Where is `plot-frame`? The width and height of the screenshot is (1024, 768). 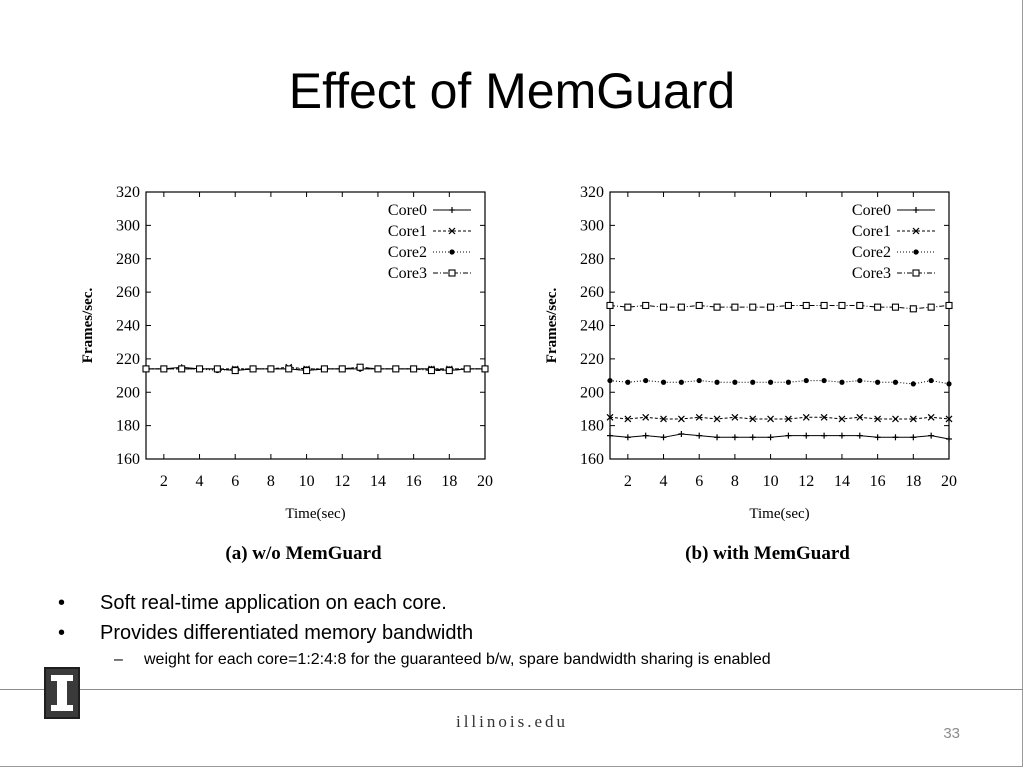 plot-frame is located at coordinates (315, 325).